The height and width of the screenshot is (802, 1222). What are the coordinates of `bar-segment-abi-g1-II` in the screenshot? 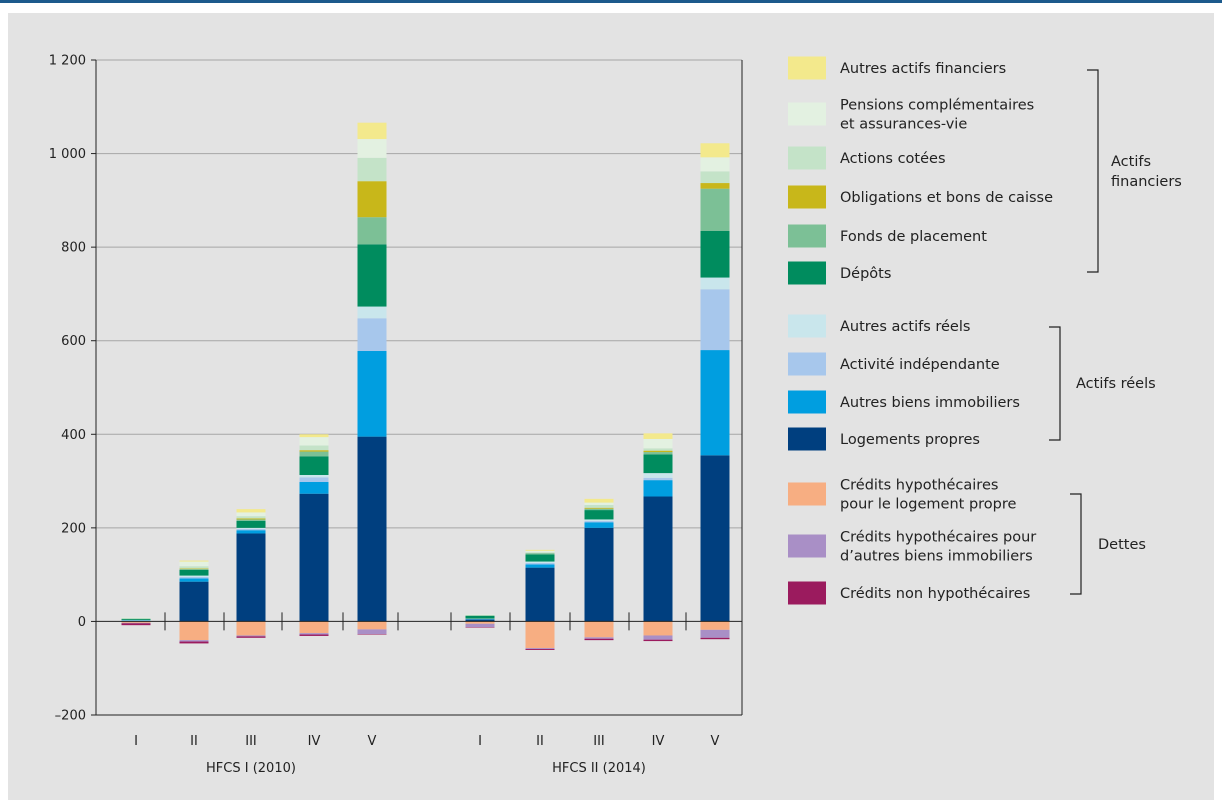 It's located at (194, 580).